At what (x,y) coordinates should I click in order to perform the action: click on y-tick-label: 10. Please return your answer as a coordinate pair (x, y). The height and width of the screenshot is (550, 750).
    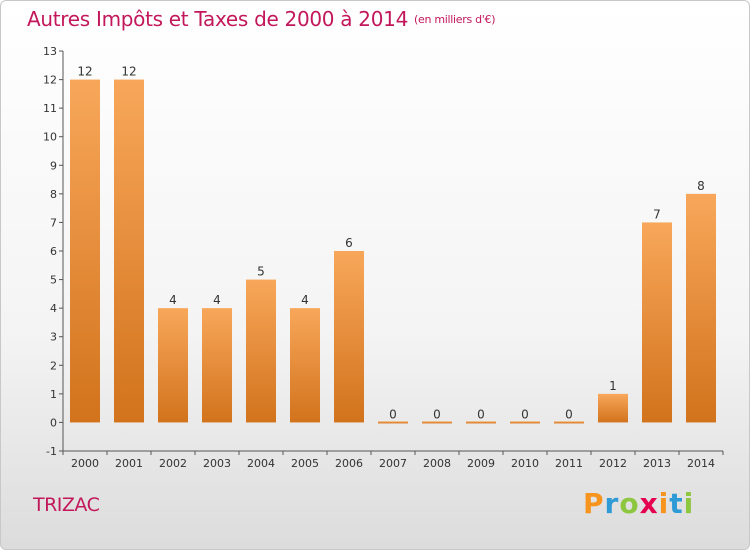
    Looking at the image, I should click on (50, 137).